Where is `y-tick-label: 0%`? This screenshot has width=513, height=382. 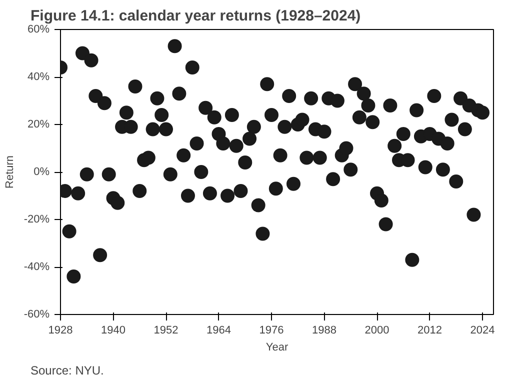
y-tick-label: 0% is located at coordinates (42, 172).